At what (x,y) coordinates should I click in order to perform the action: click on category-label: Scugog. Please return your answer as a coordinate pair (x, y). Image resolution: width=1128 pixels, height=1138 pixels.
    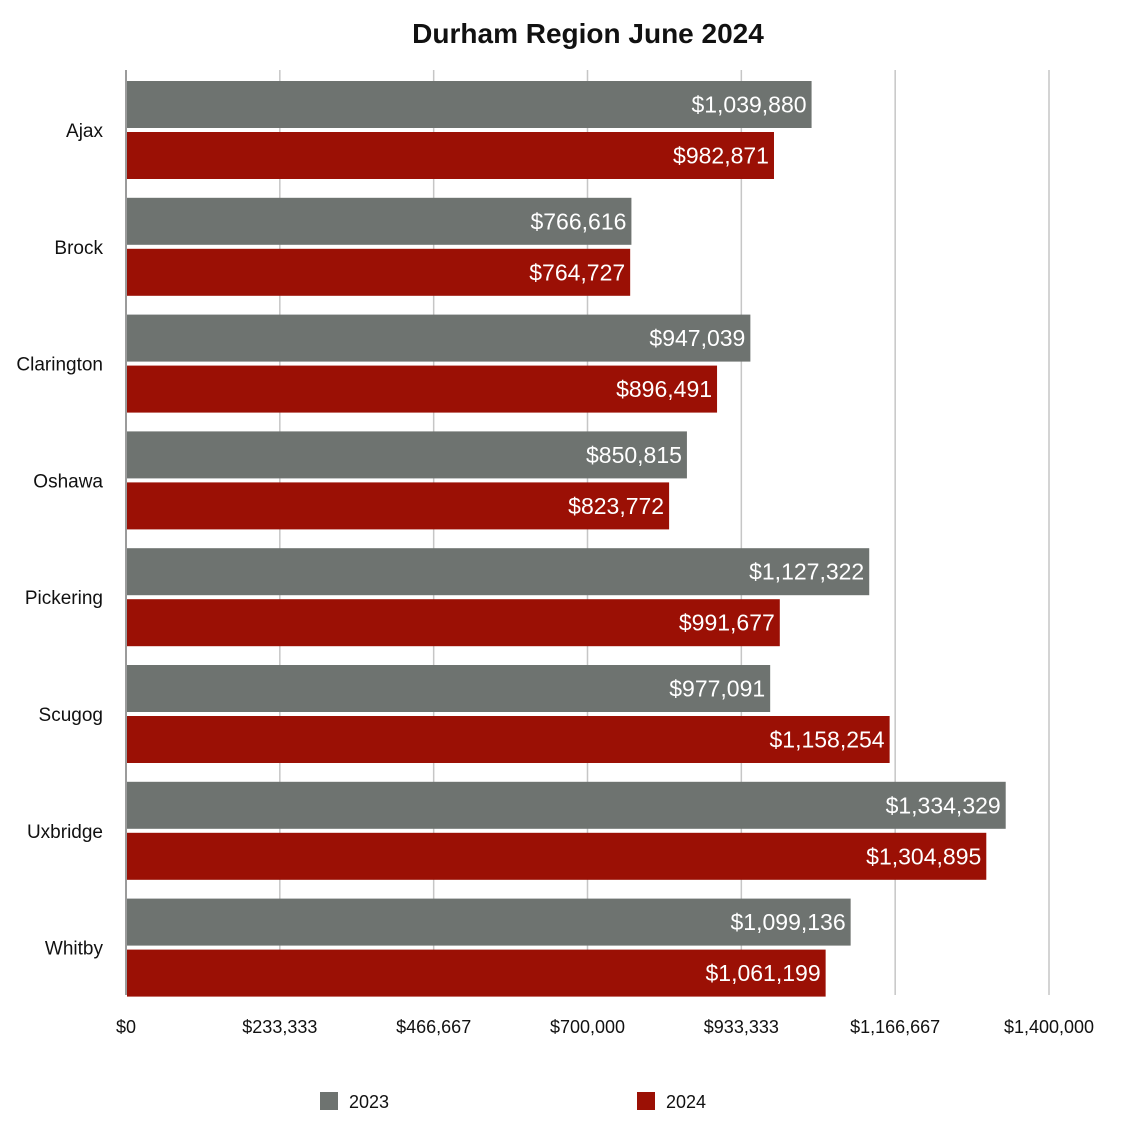
    Looking at the image, I should click on (71, 715).